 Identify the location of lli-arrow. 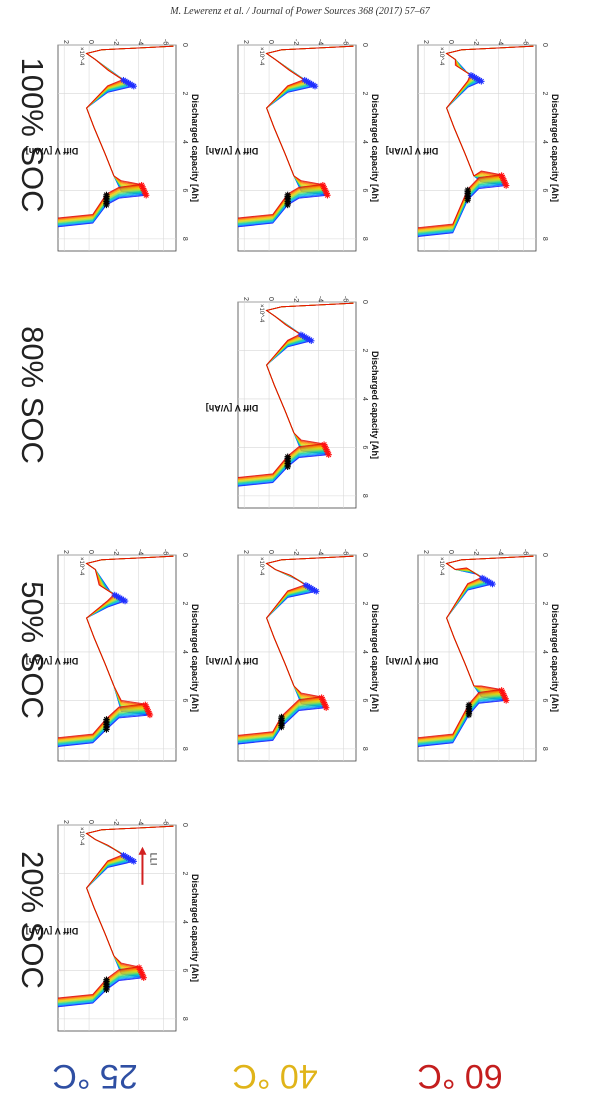
(142, 865).